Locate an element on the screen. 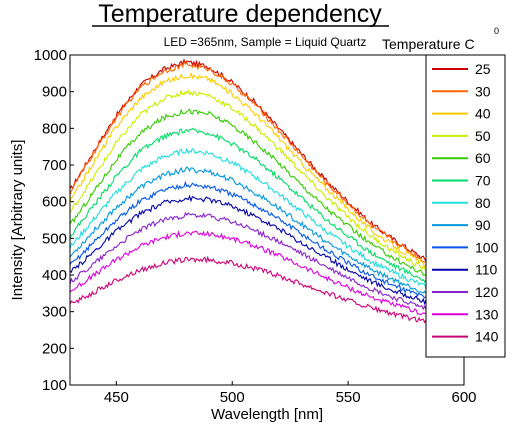 The height and width of the screenshot is (433, 515). legend-label-80: 80 is located at coordinates (483, 203).